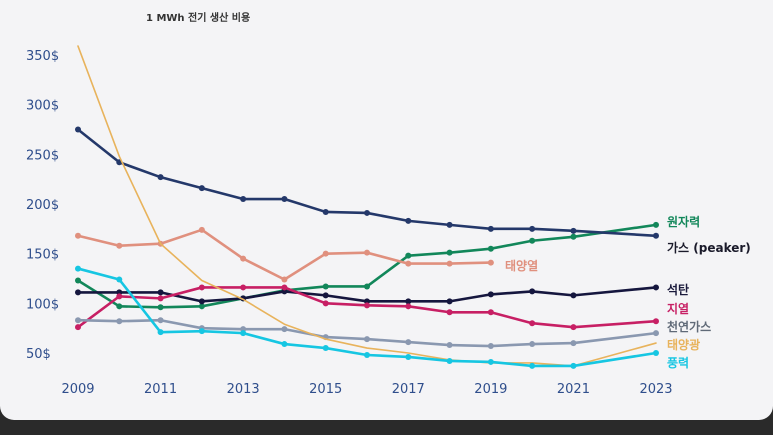 This screenshot has width=773, height=435. Describe the element at coordinates (160, 389) in the screenshot. I see `x-tick-label: 2011` at that location.